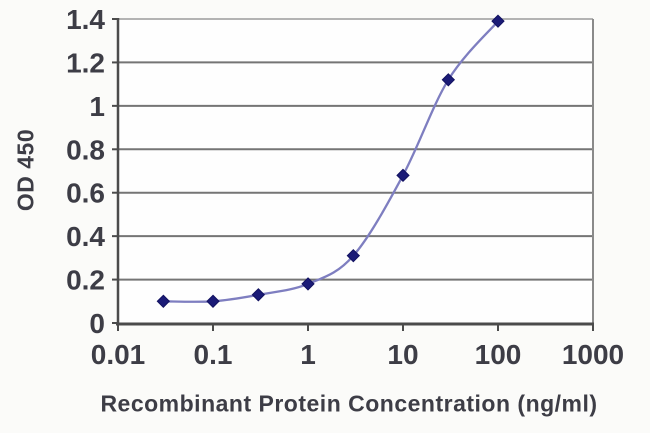 This screenshot has width=650, height=433. Describe the element at coordinates (85, 280) in the screenshot. I see `y-tick-label: 0.2` at that location.